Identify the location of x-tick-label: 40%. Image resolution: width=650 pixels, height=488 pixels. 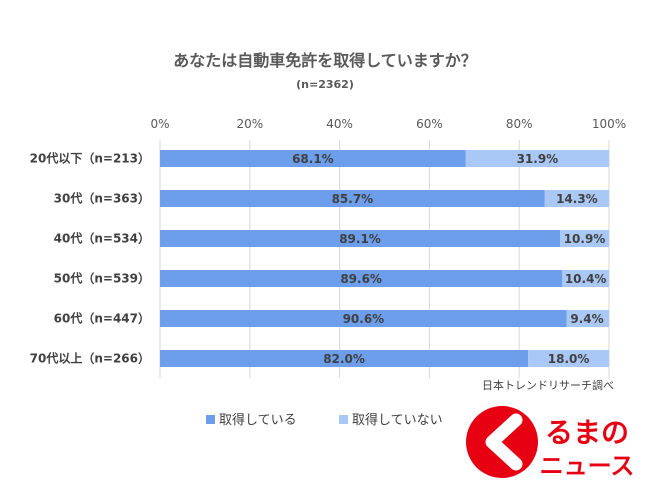
(339, 124).